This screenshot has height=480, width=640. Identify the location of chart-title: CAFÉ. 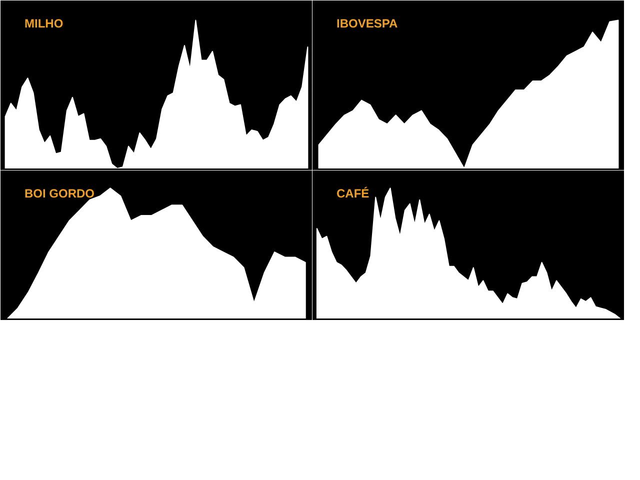
(353, 193).